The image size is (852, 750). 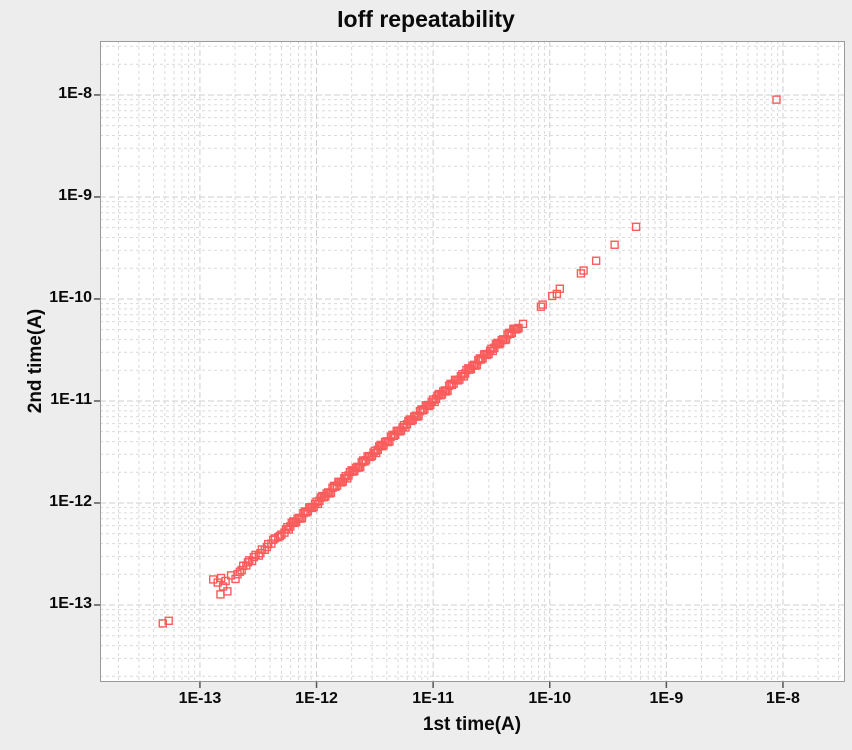 I want to click on x-tick-label: 1E-8, so click(x=783, y=698).